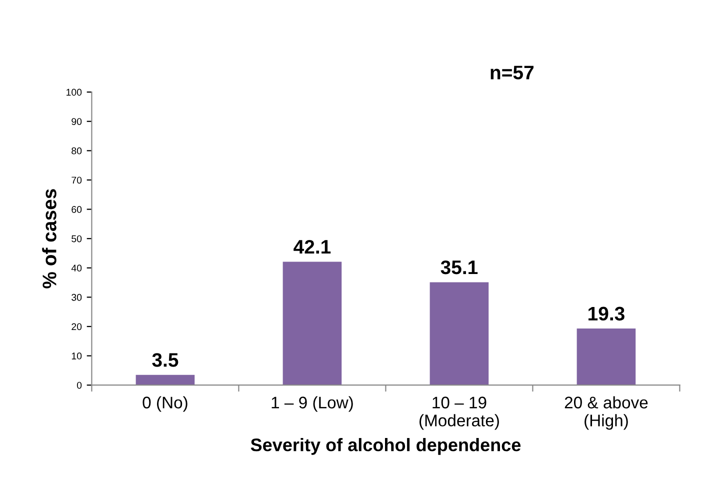 Image resolution: width=711 pixels, height=495 pixels. Describe the element at coordinates (77, 297) in the screenshot. I see `y-tick-label: 30` at that location.